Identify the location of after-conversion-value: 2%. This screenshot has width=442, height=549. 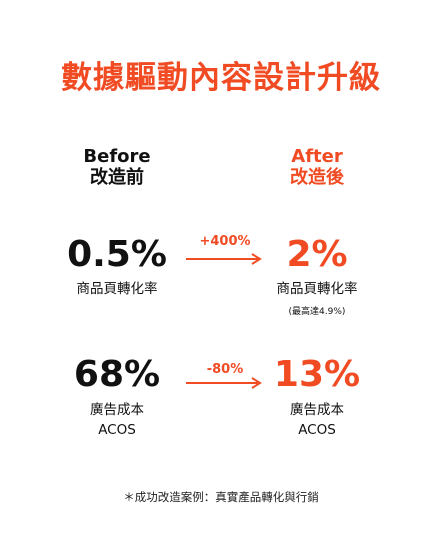
(317, 254).